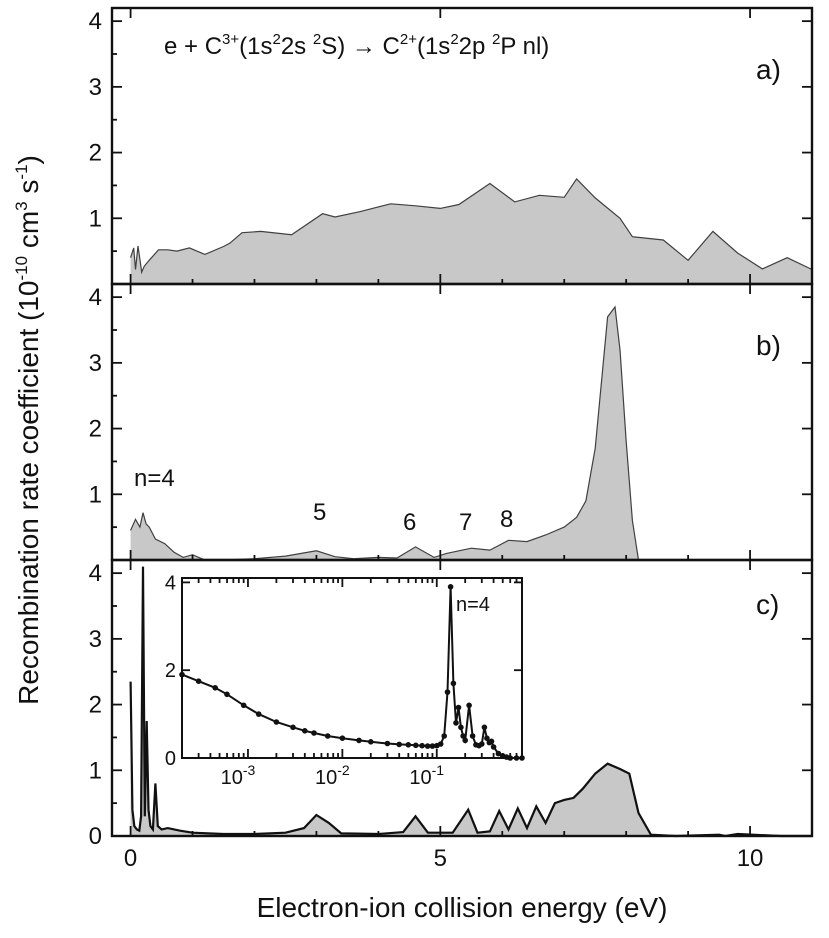 This screenshot has height=938, width=829. Describe the element at coordinates (170, 759) in the screenshot. I see `inset-y-tick-label: 0` at that location.